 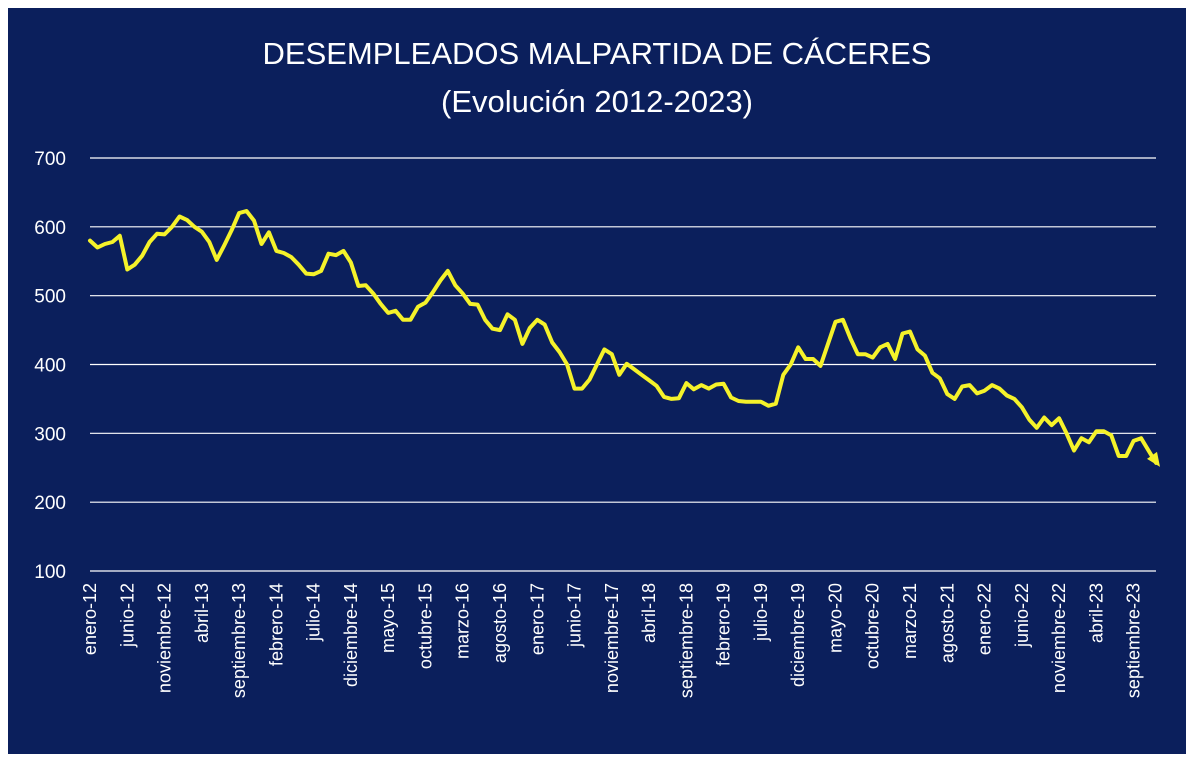 I want to click on x-tick-label: agosto-21, so click(x=947, y=623).